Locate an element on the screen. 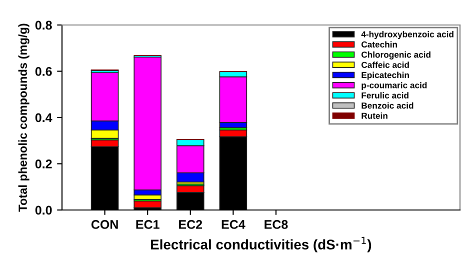  legend-label: Rutein is located at coordinates (375, 115).